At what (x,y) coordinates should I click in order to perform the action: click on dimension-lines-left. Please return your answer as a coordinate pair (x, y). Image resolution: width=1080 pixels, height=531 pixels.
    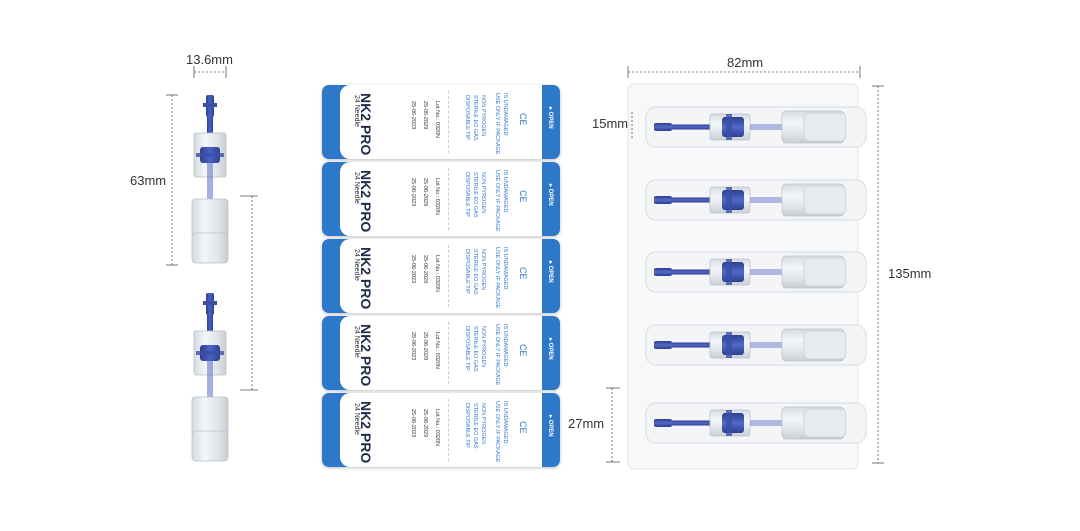
    Looking at the image, I should click on (212, 228).